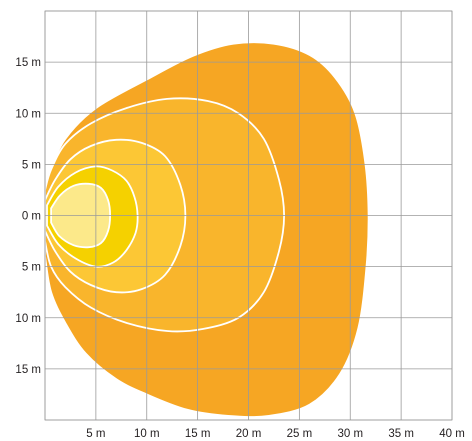  I want to click on x-tick-label: 10 m, so click(147, 434).